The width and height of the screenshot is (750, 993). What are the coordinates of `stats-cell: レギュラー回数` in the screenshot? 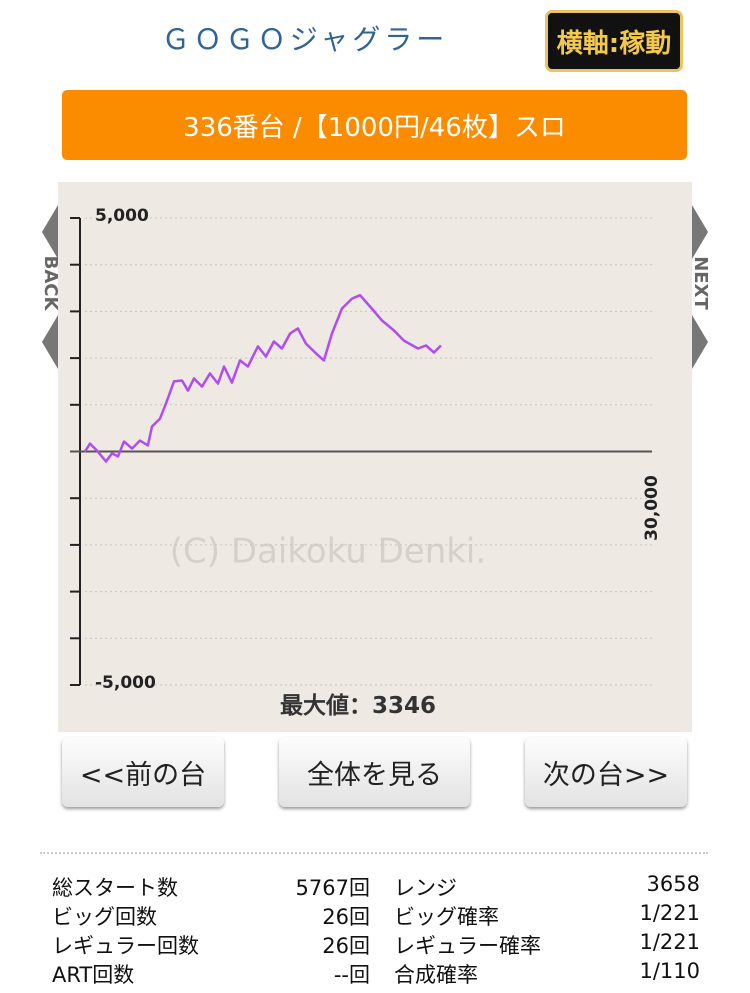 It's located at (125, 946).